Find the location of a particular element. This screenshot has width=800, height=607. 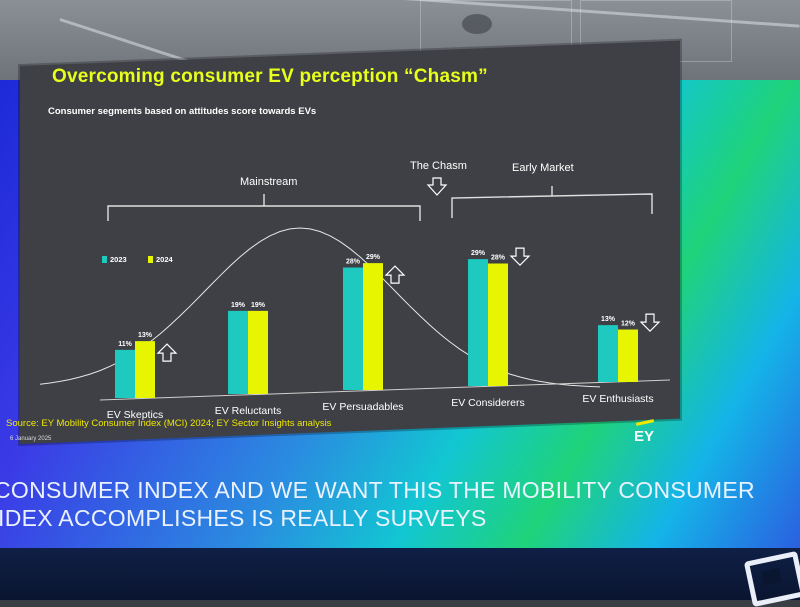

slide-date: 6 January 2025 is located at coordinates (31, 439).